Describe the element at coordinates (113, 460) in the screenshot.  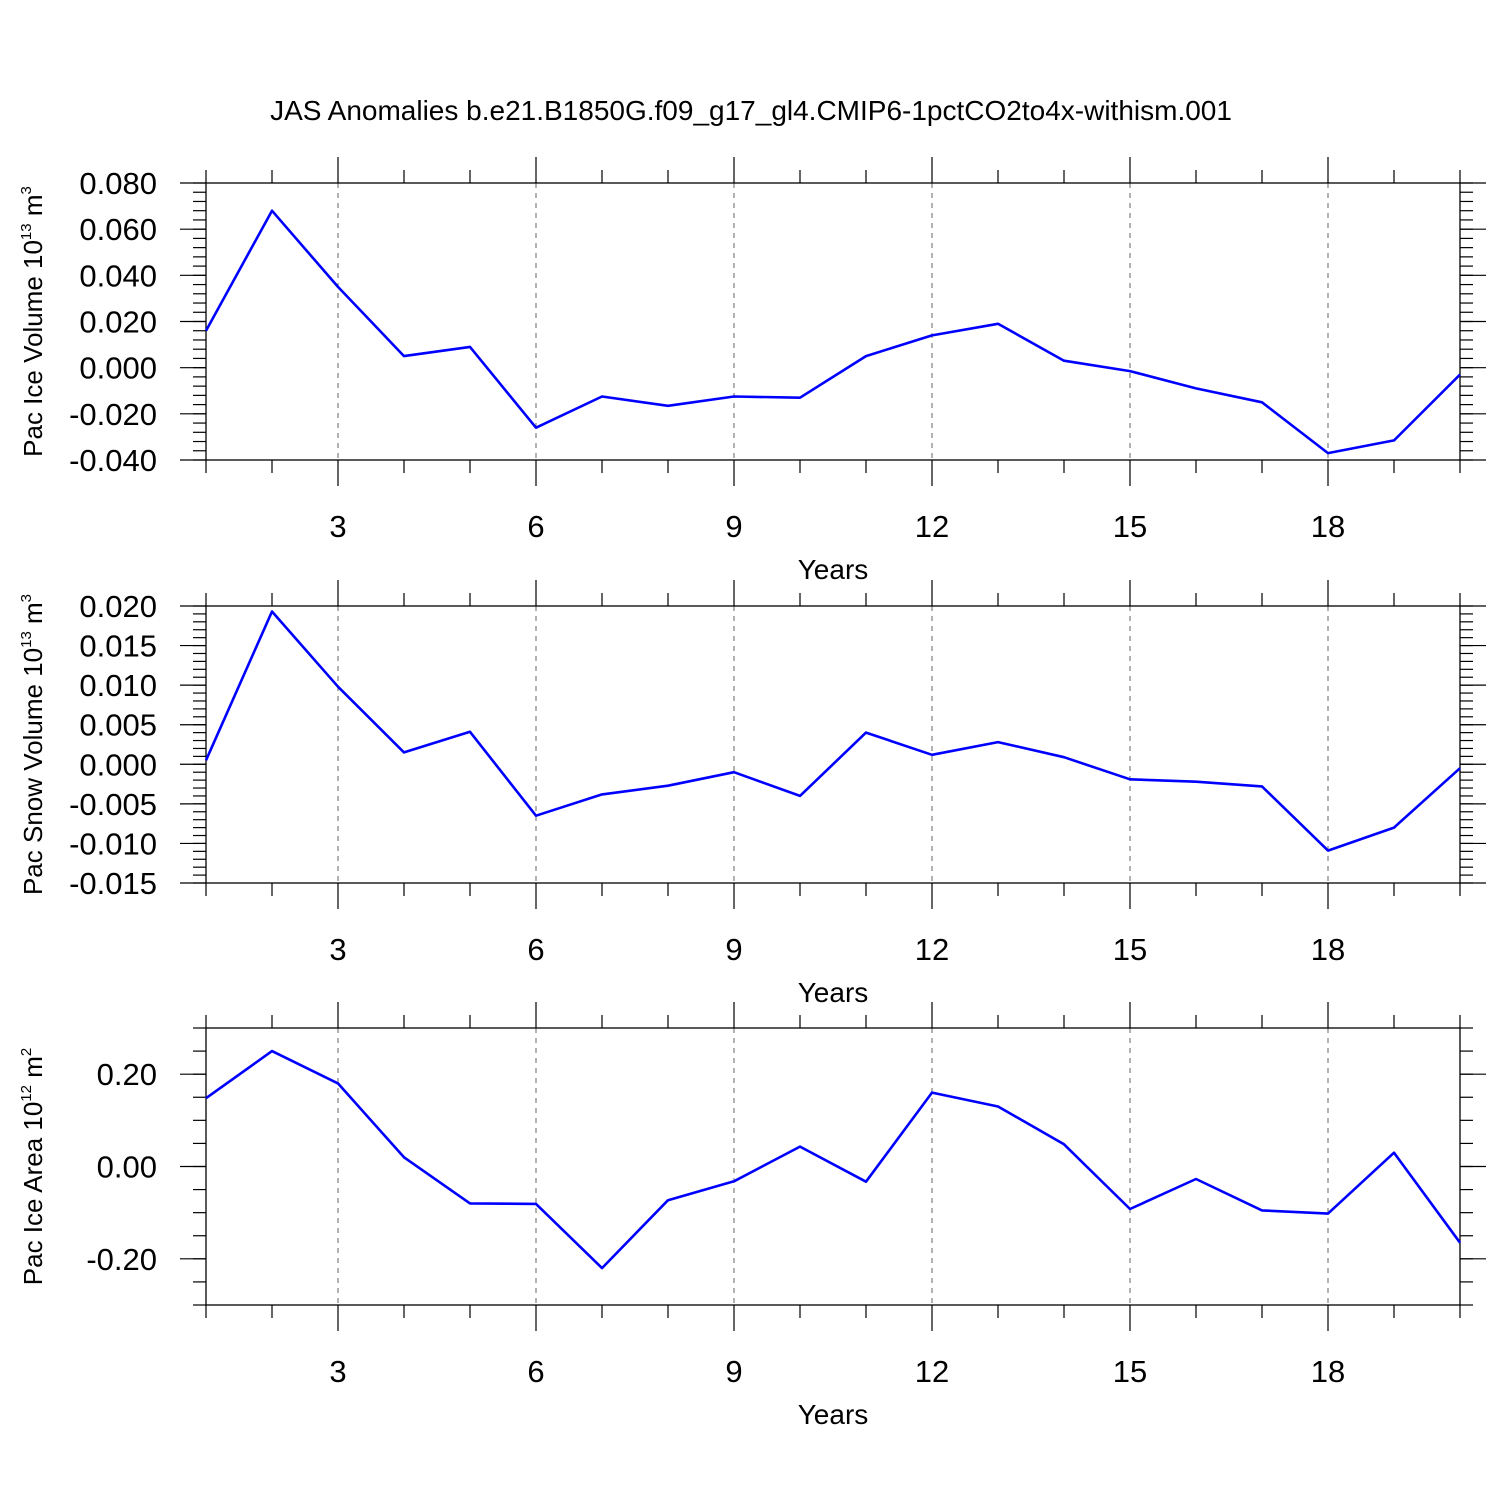
I see `y-tick-label: -0.040` at that location.